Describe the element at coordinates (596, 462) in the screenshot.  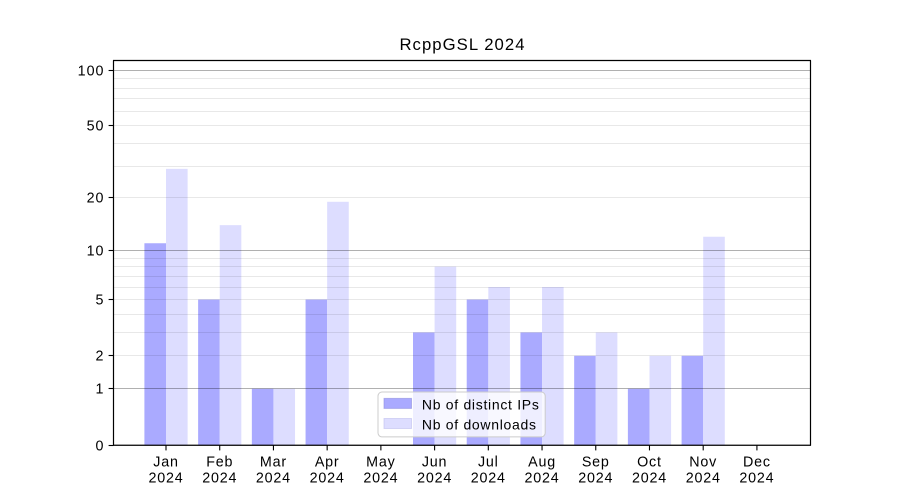
I see `svg-text: Sep` at that location.